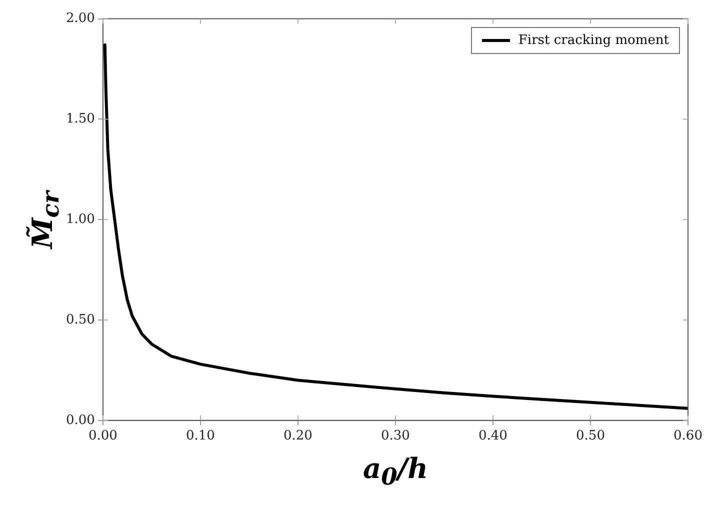  What do you see at coordinates (103, 436) in the screenshot?
I see `x-tick-label: 0.00` at bounding box center [103, 436].